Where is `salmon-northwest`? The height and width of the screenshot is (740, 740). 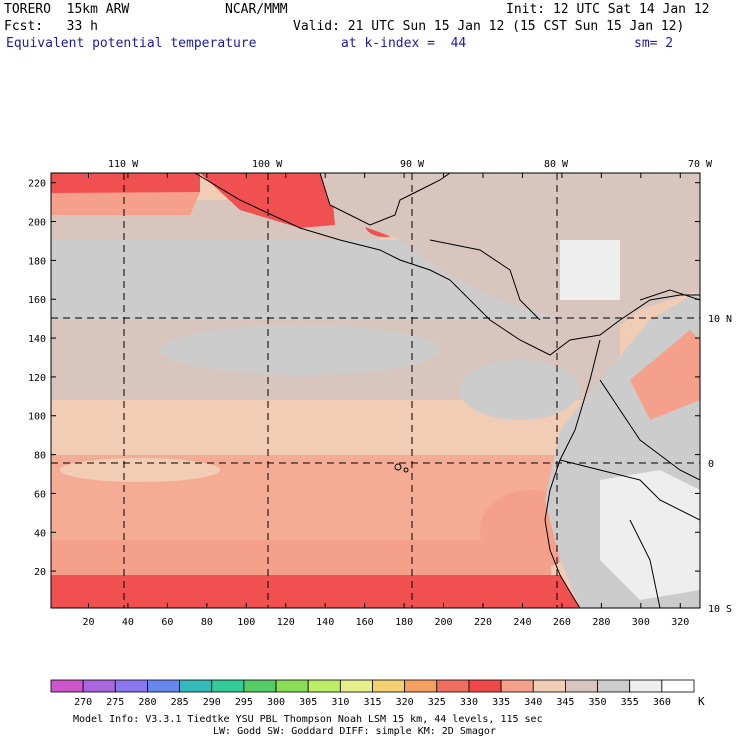
salmon-northwest is located at coordinates (125, 203).